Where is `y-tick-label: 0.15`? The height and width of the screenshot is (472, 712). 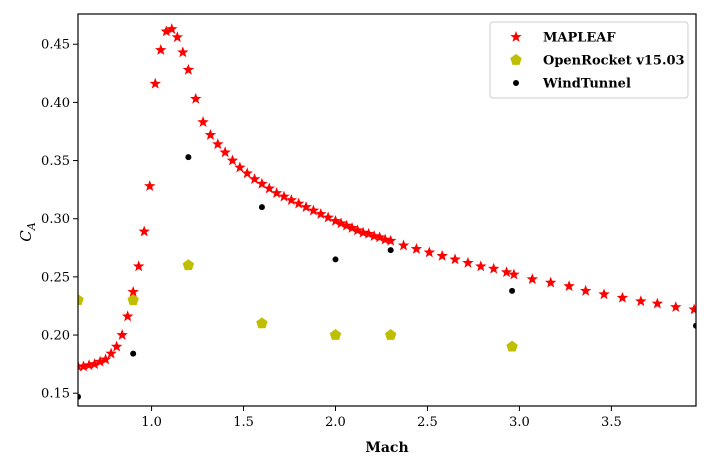 y-tick-label: 0.15 is located at coordinates (55, 394).